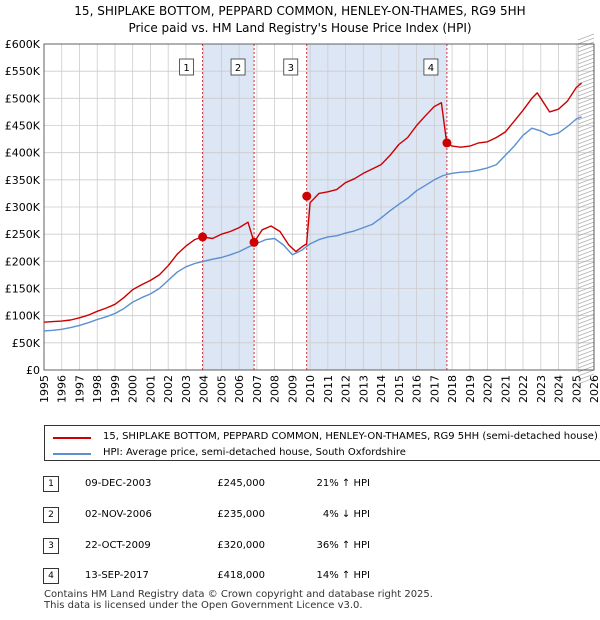 Image resolution: width=600 pixels, height=620 pixels. I want to click on x-tick-label: 2011, so click(328, 389).